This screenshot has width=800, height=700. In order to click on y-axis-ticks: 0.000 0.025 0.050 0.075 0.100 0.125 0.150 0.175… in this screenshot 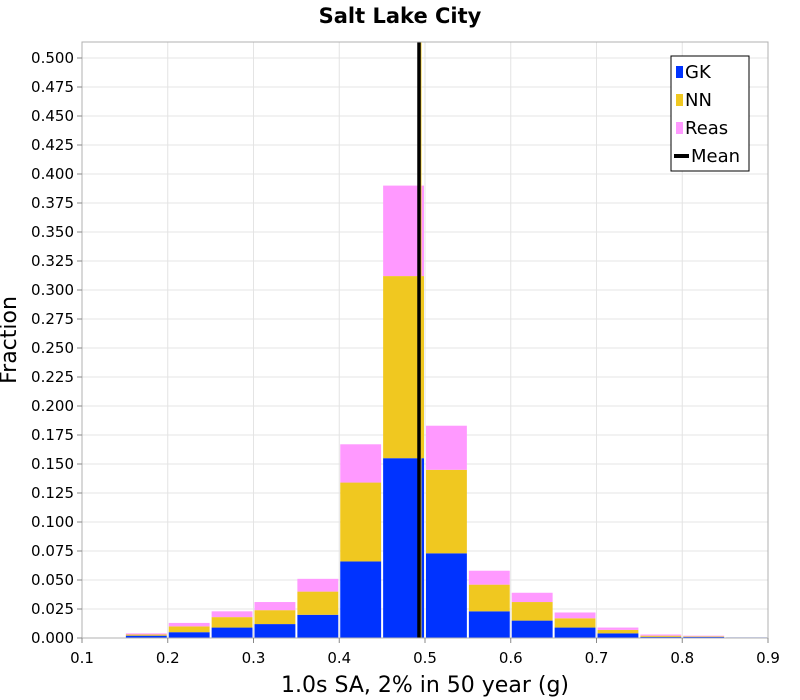, I will do `click(56, 348)`.